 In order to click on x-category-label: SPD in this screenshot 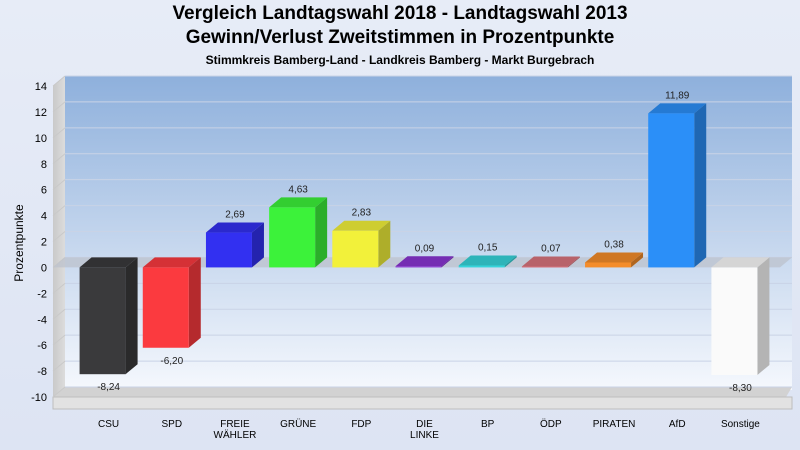, I will do `click(171, 424)`.